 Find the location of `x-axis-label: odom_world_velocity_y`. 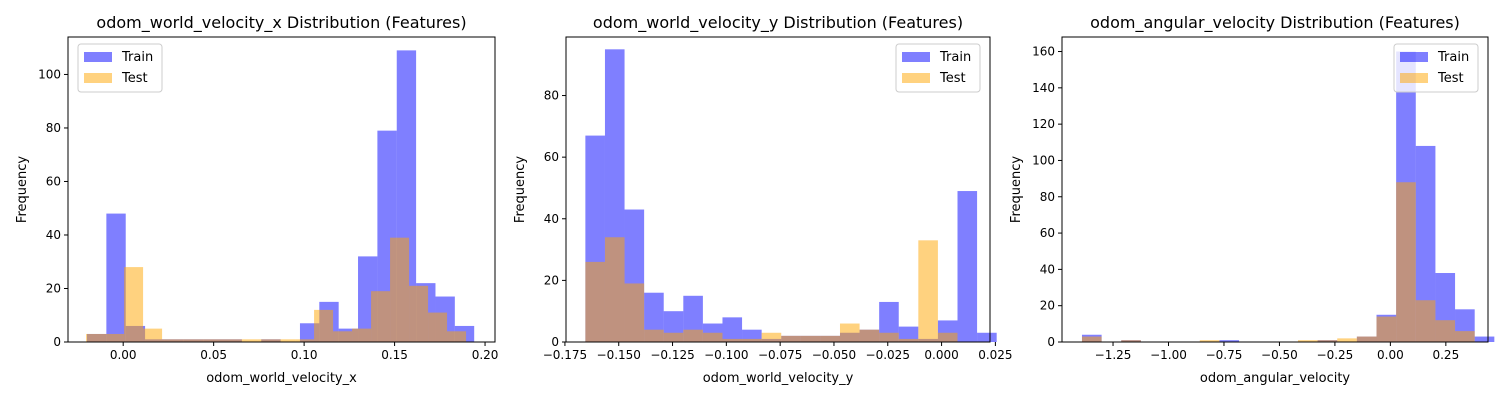

x-axis-label: odom_world_velocity_y is located at coordinates (778, 378).